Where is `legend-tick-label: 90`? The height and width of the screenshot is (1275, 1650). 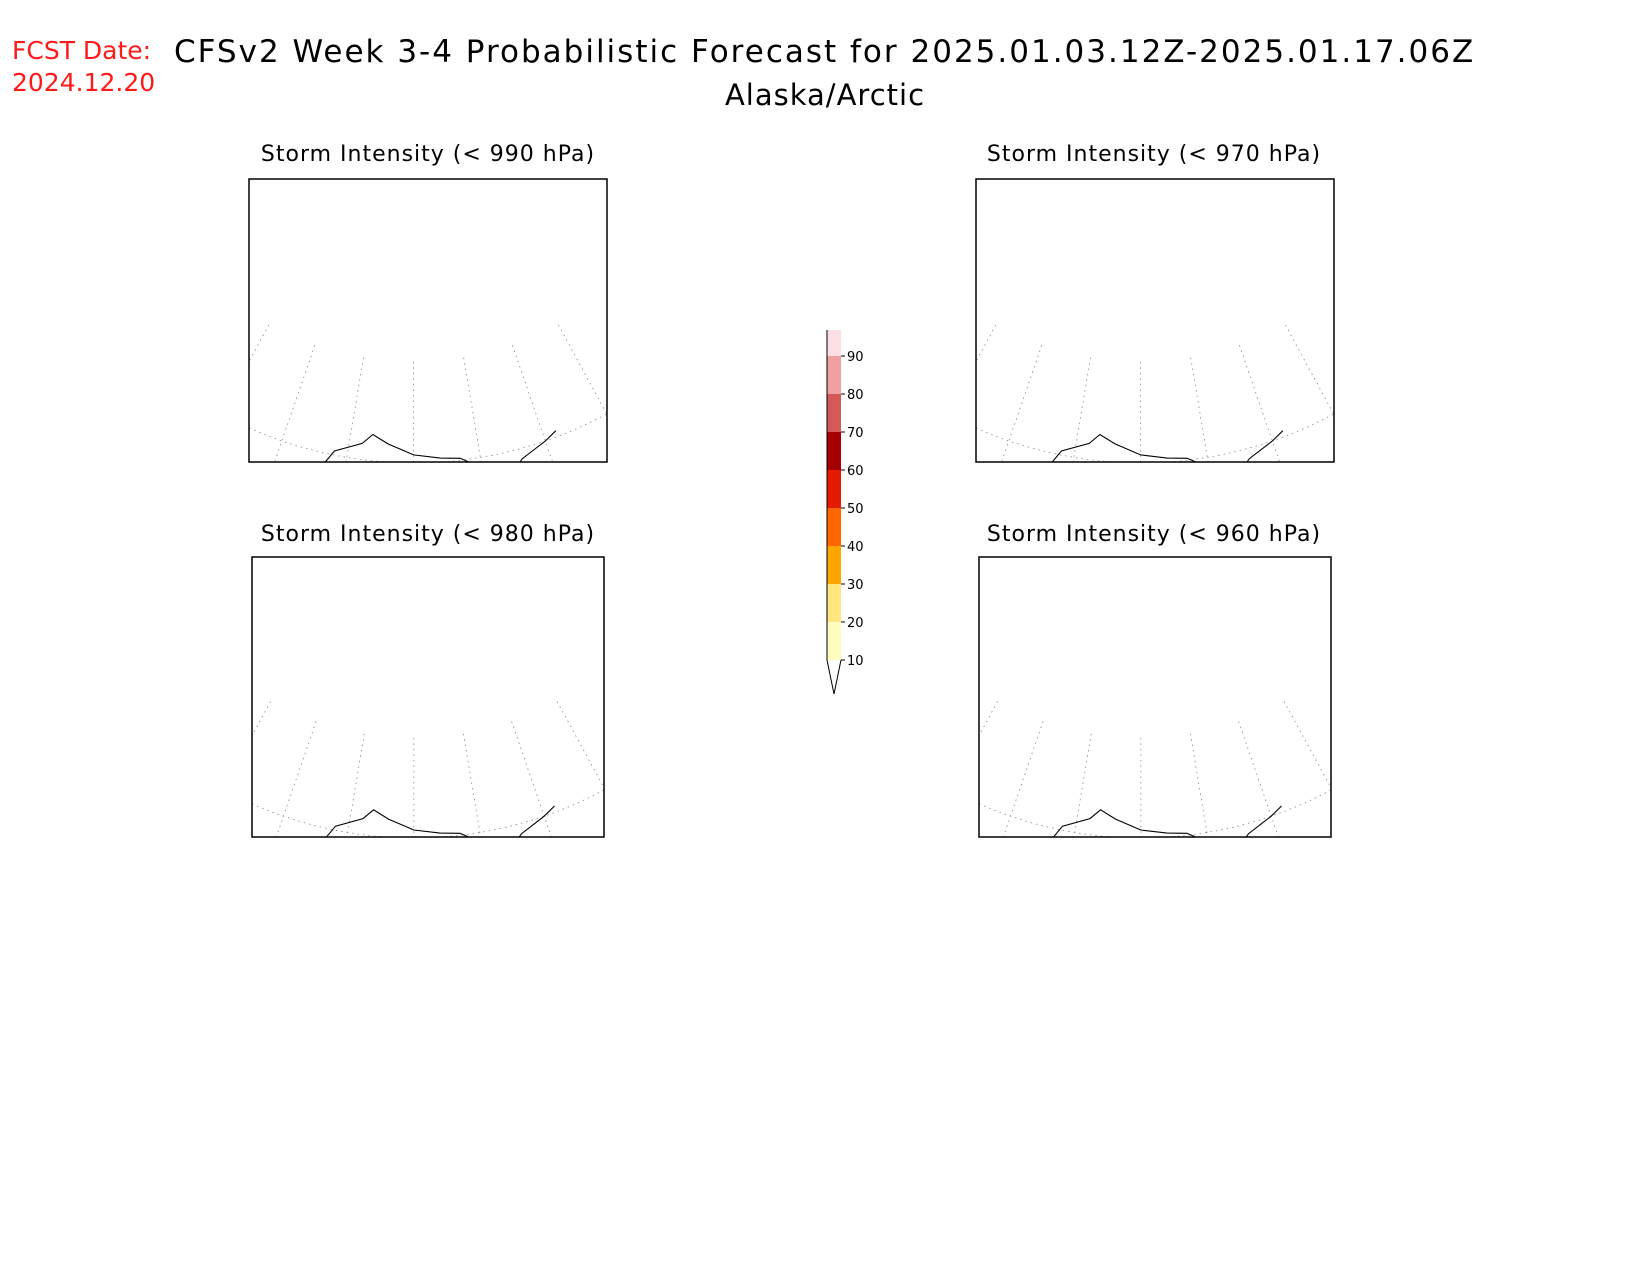
legend-tick-label: 90 is located at coordinates (855, 357).